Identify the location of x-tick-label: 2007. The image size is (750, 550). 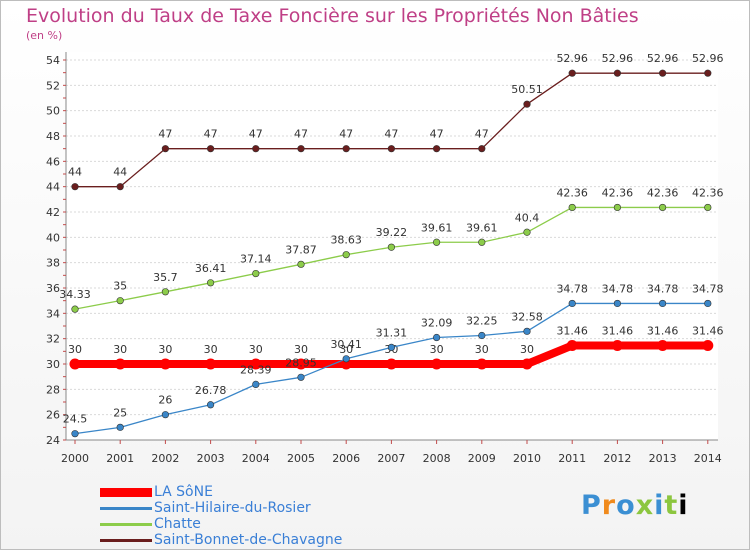
(391, 458).